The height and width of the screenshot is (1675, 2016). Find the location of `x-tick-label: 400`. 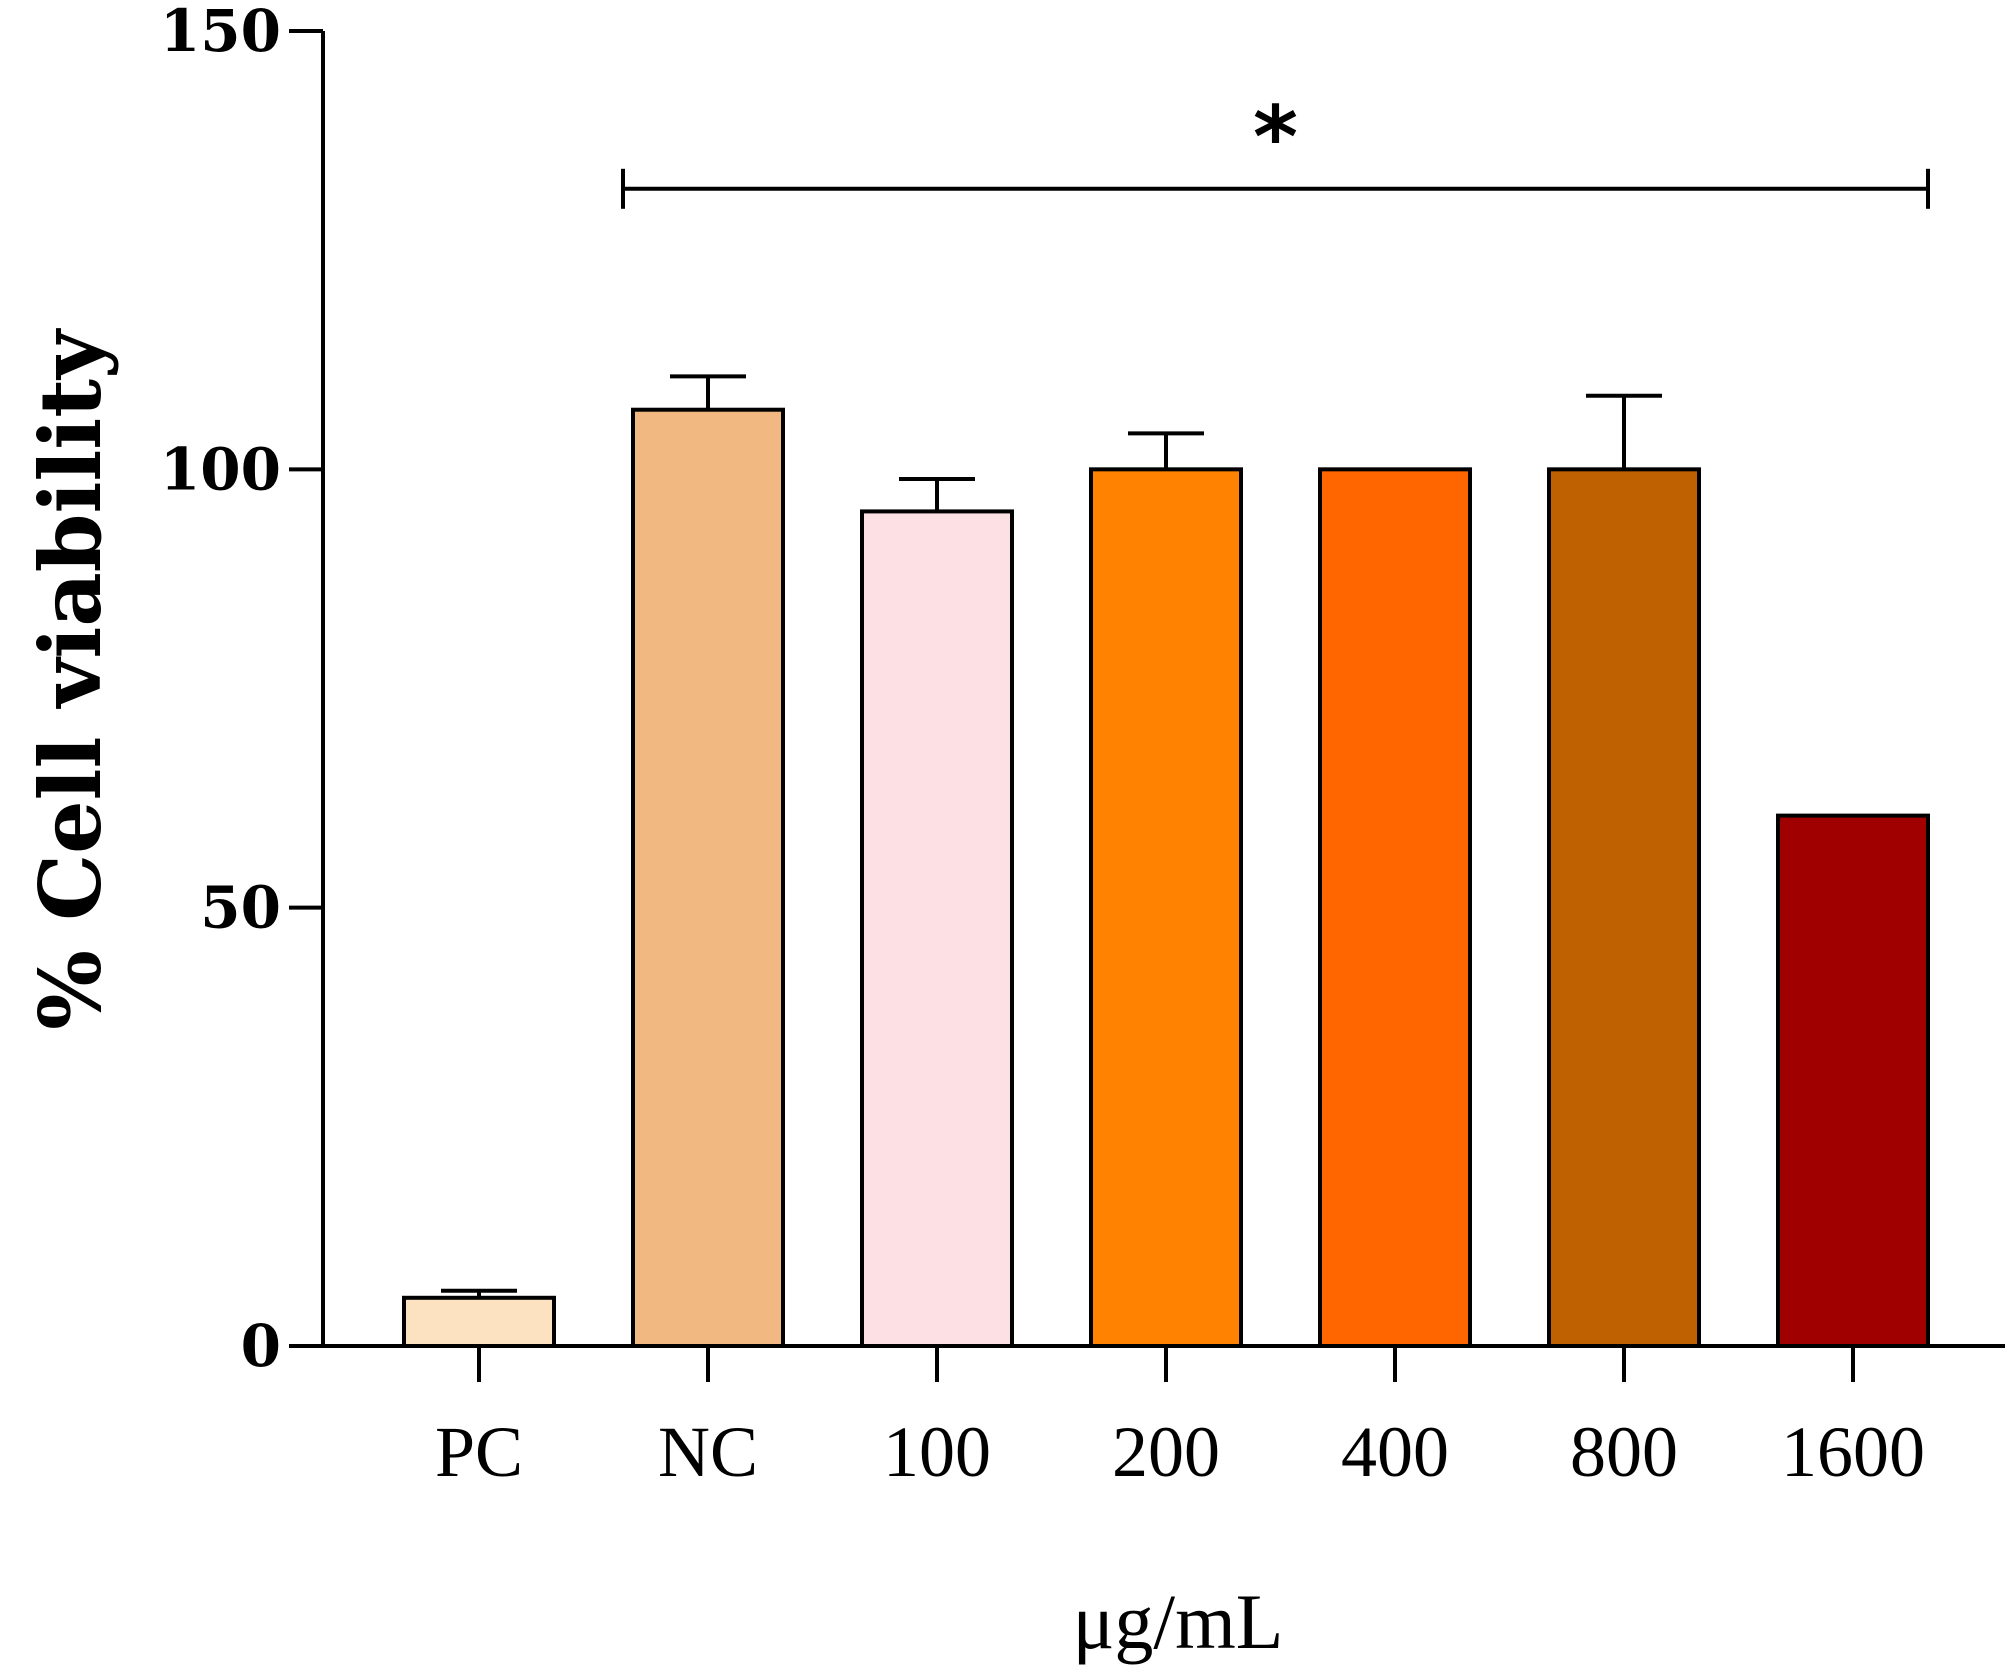

x-tick-label: 400 is located at coordinates (1395, 1452).